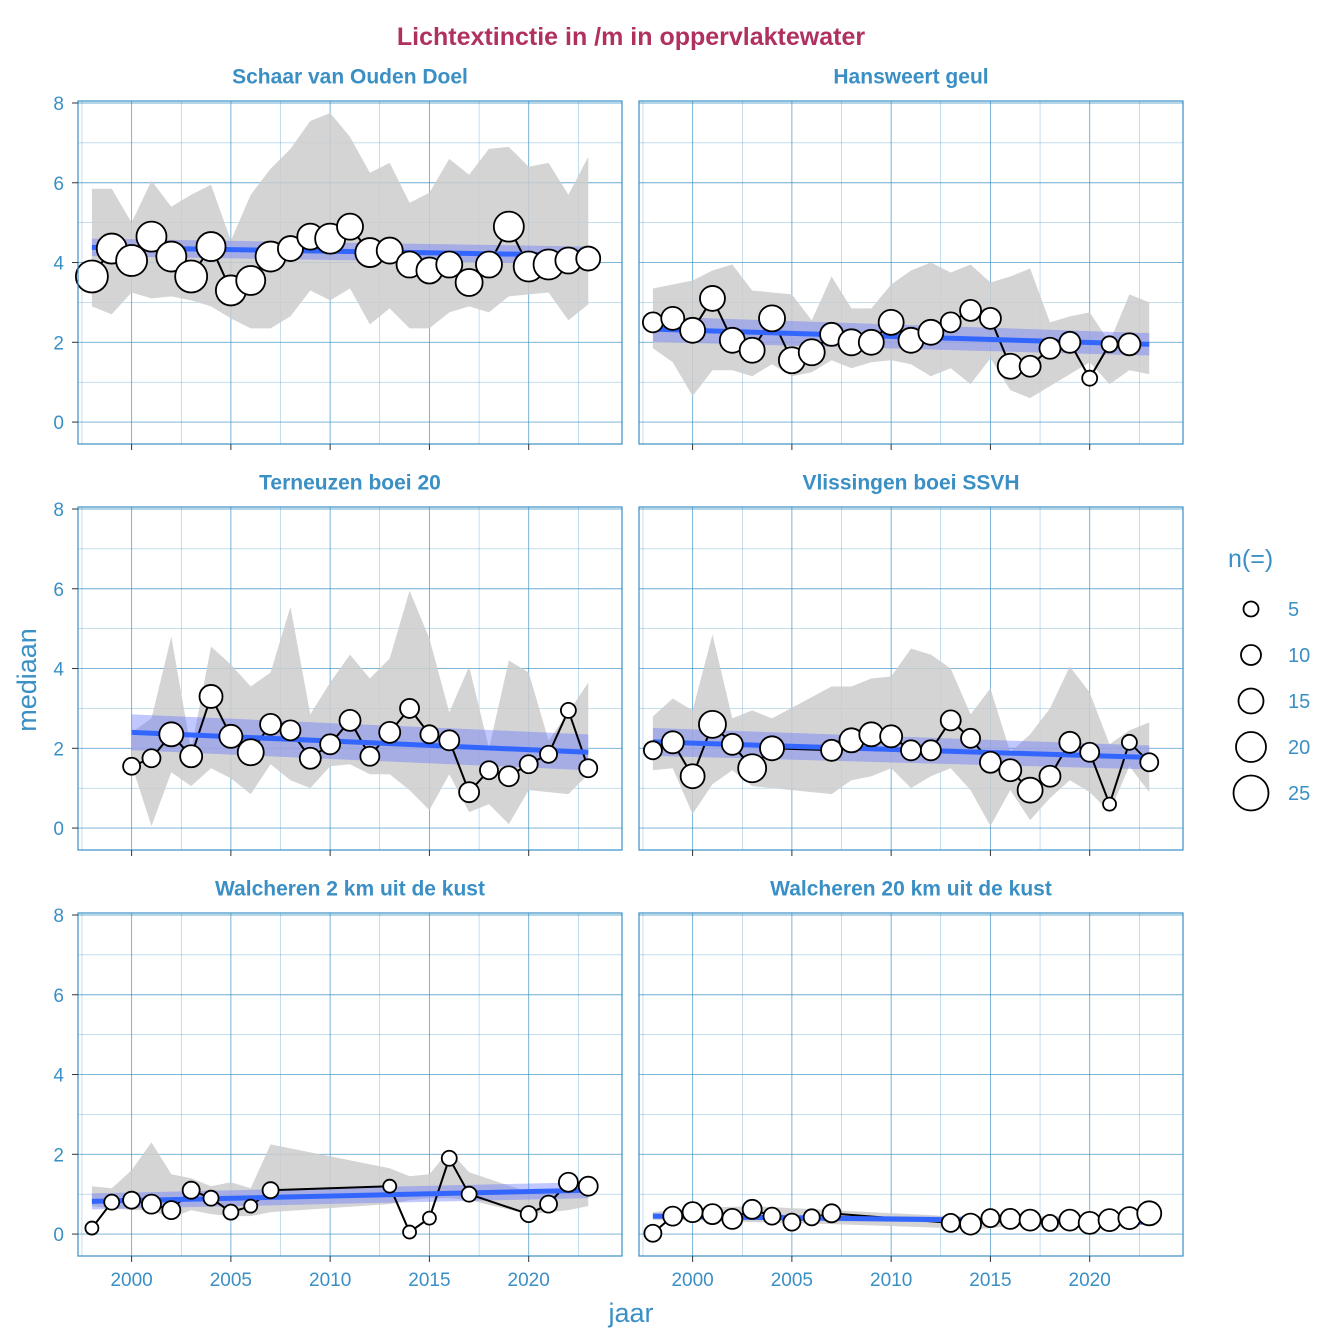 The height and width of the screenshot is (1344, 1344). I want to click on panel-walcheren-20-km-uit-de-kust: Walcheren 20 km uit de kust, so click(911, 1067).